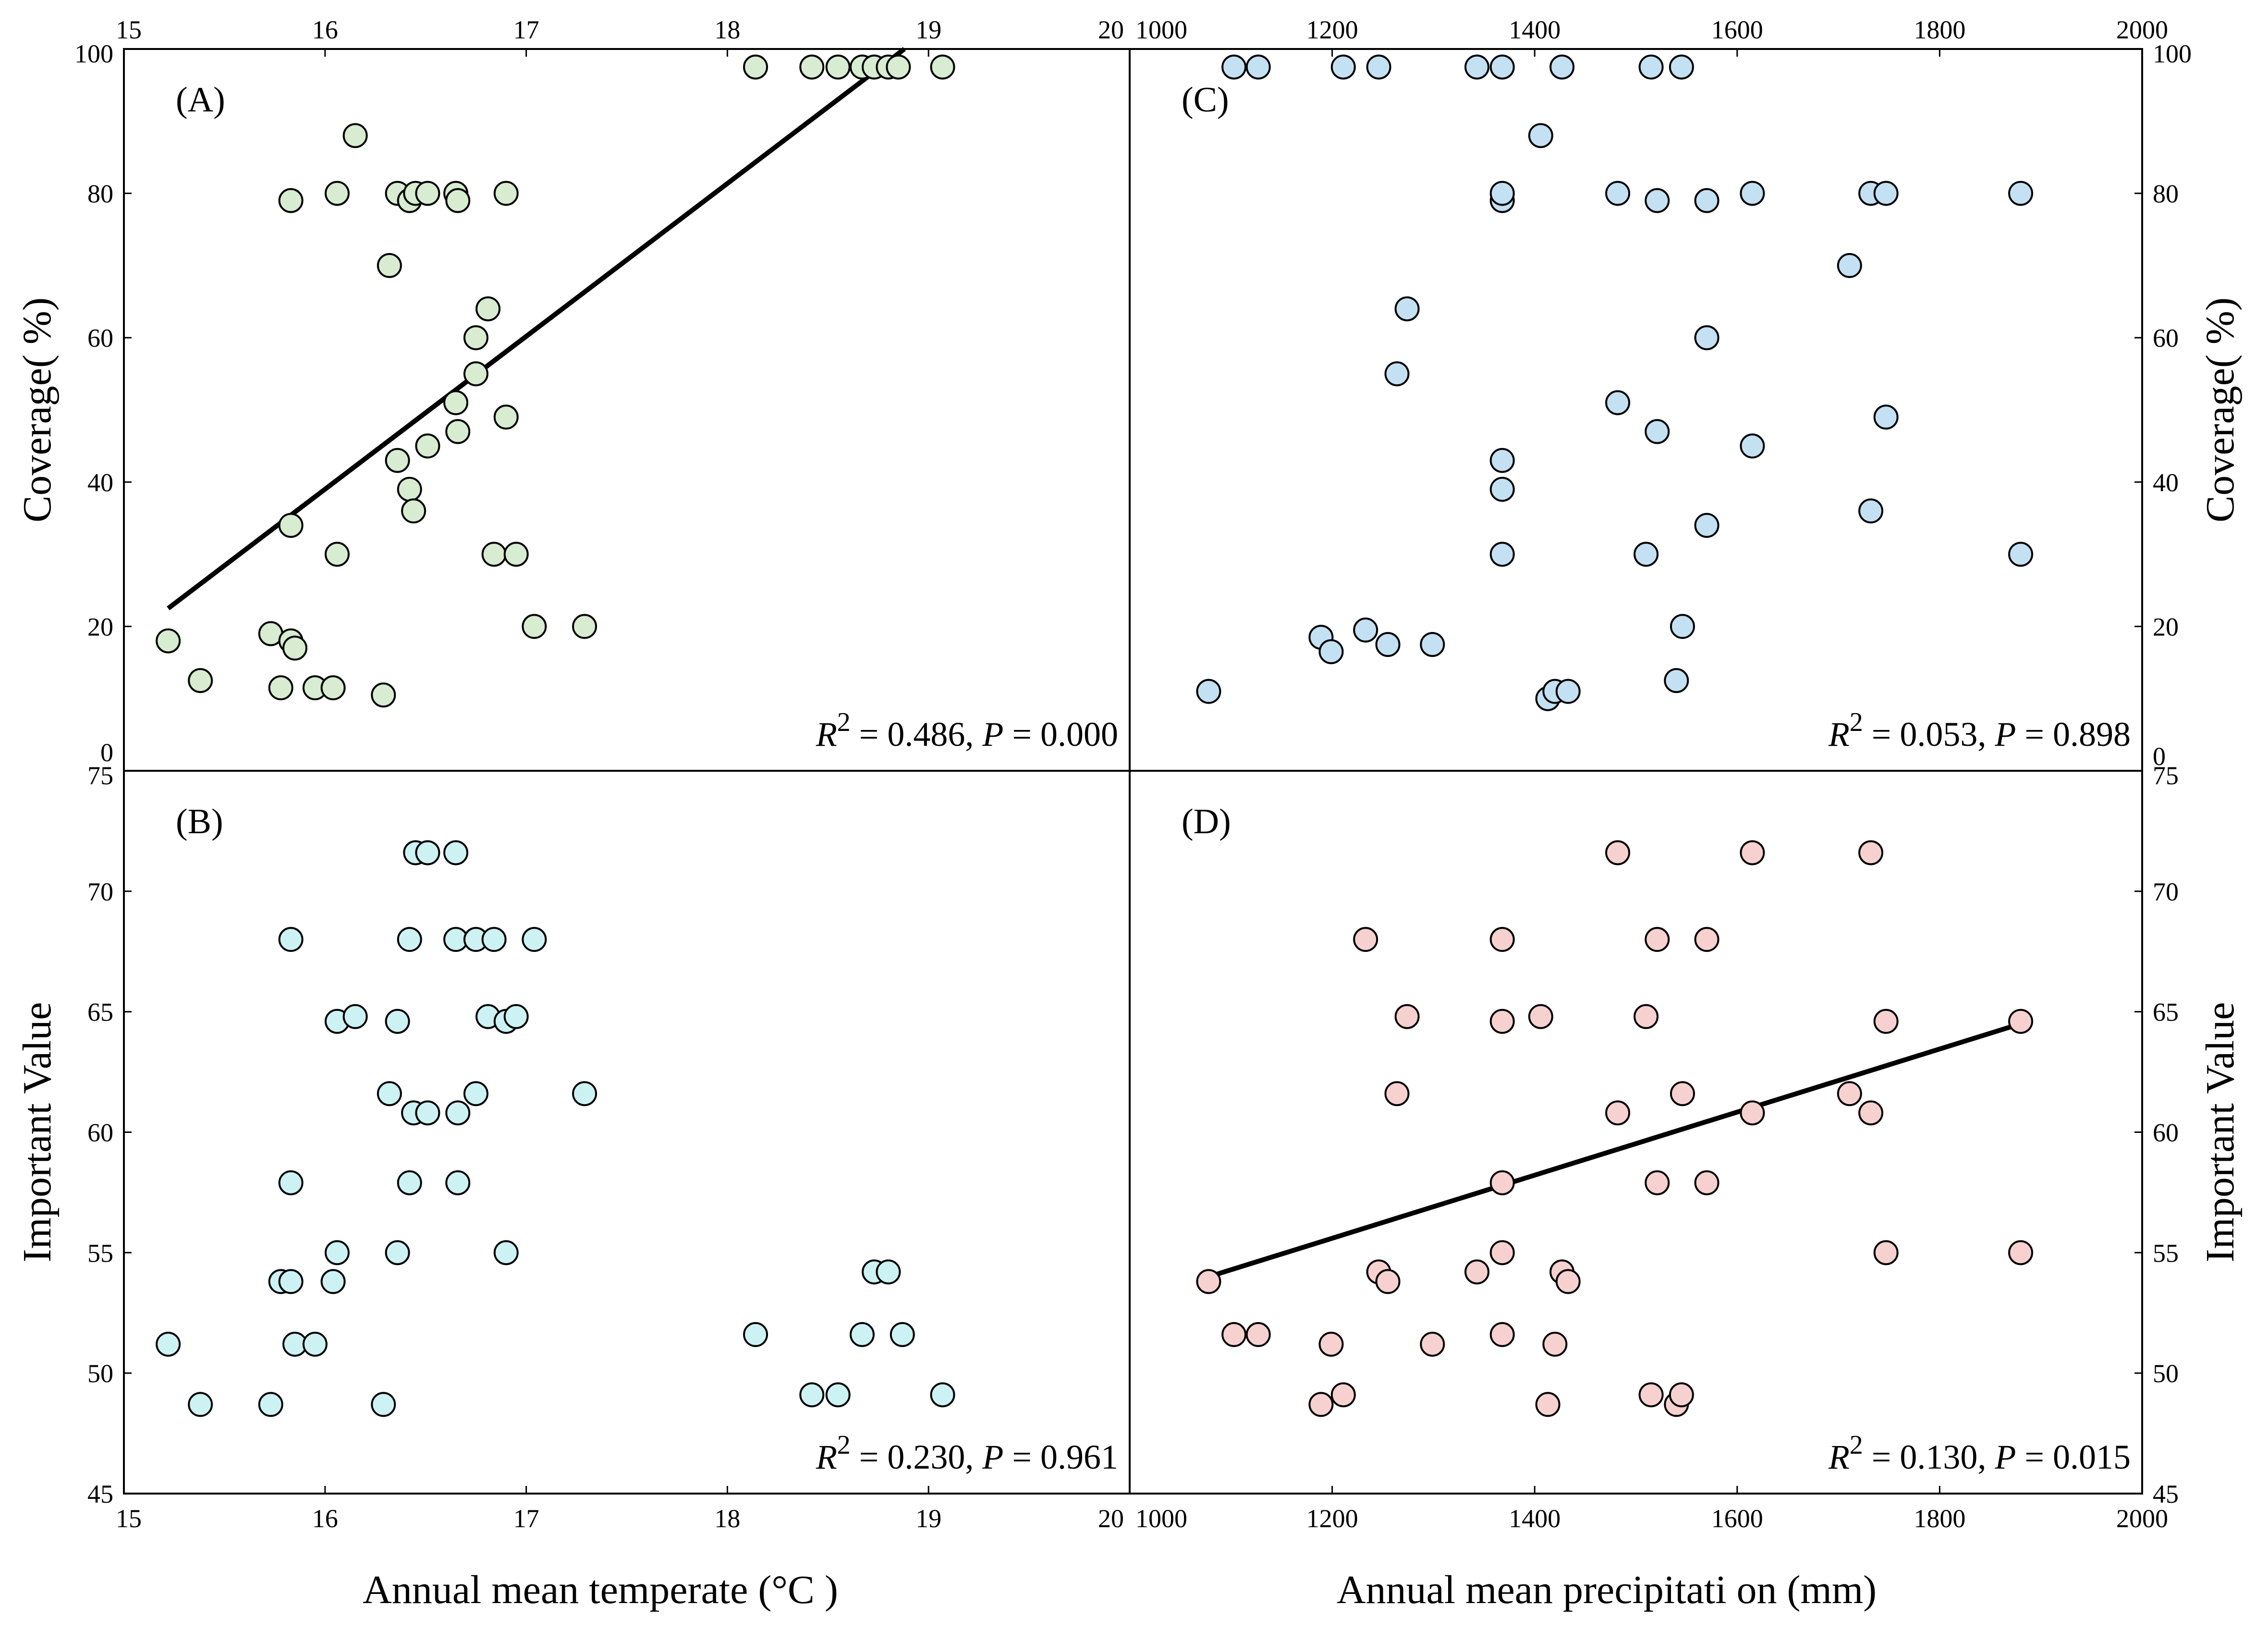 This screenshot has height=1629, width=2268. What do you see at coordinates (928, 1518) in the screenshot?
I see `x-tick-label: 19` at bounding box center [928, 1518].